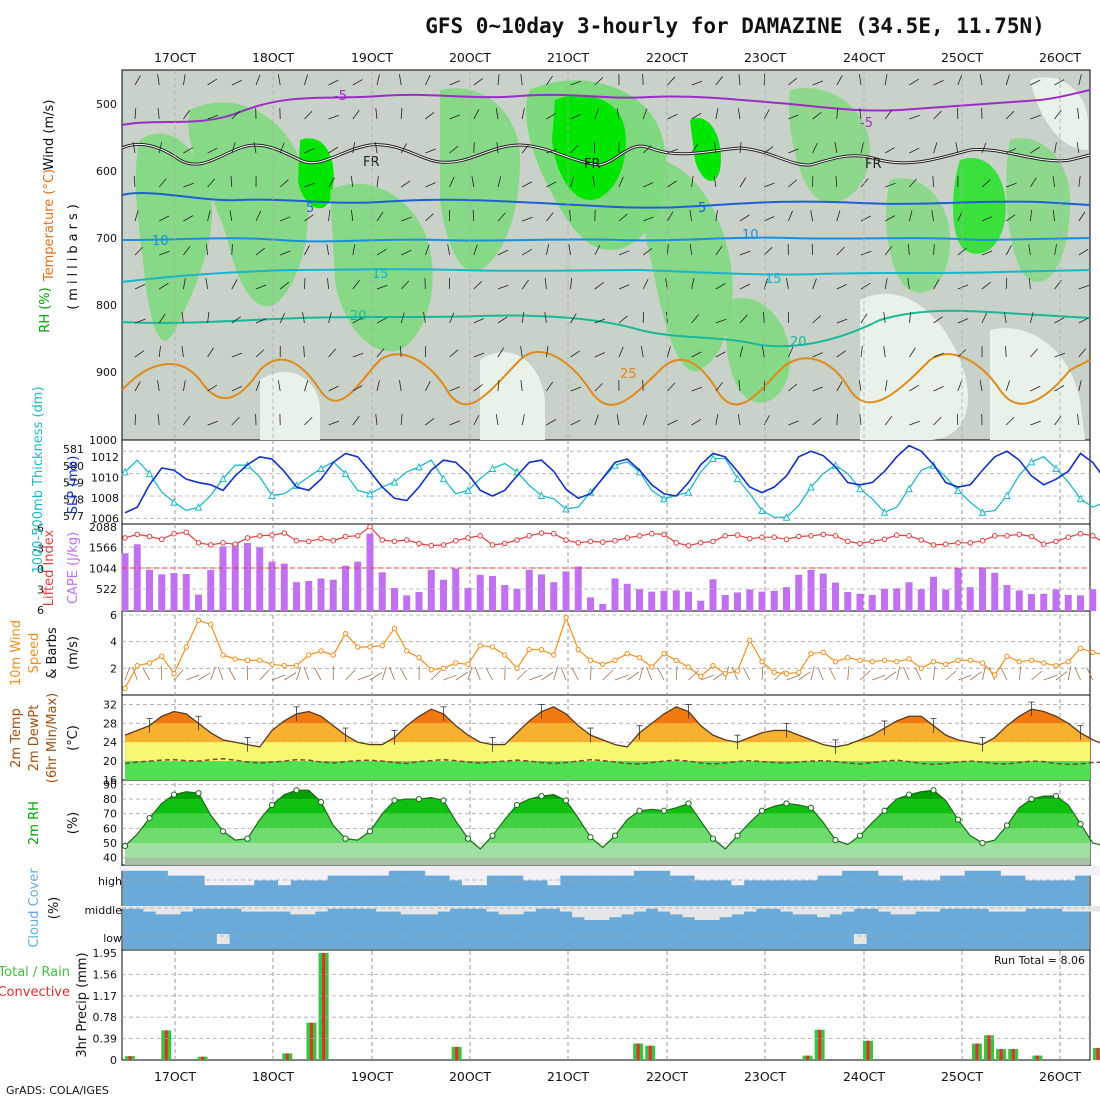 The height and width of the screenshot is (1100, 1100). I want to click on slp-tick: 1008, so click(105, 498).